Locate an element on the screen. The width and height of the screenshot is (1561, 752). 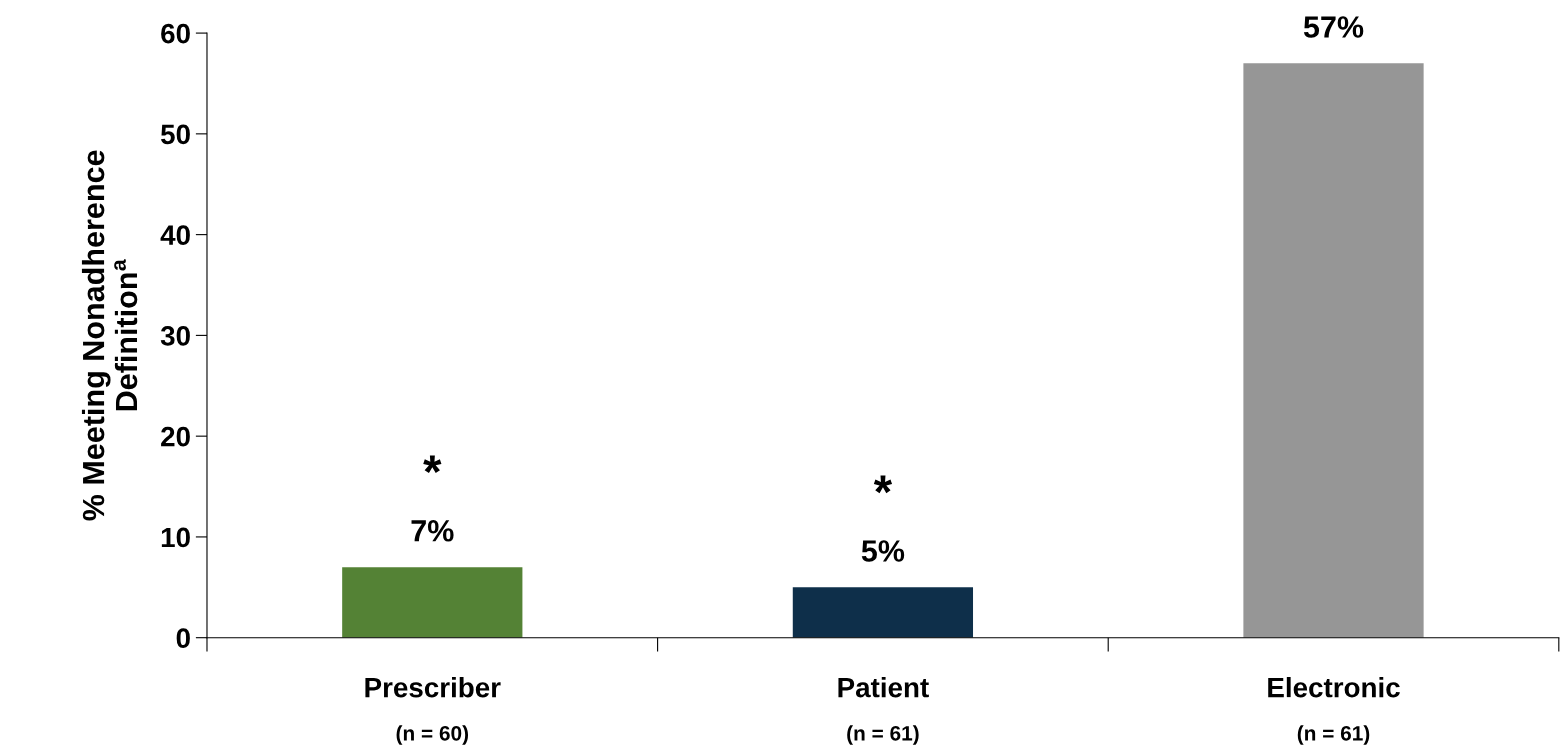
y-tick-label: 10 is located at coordinates (175, 537).